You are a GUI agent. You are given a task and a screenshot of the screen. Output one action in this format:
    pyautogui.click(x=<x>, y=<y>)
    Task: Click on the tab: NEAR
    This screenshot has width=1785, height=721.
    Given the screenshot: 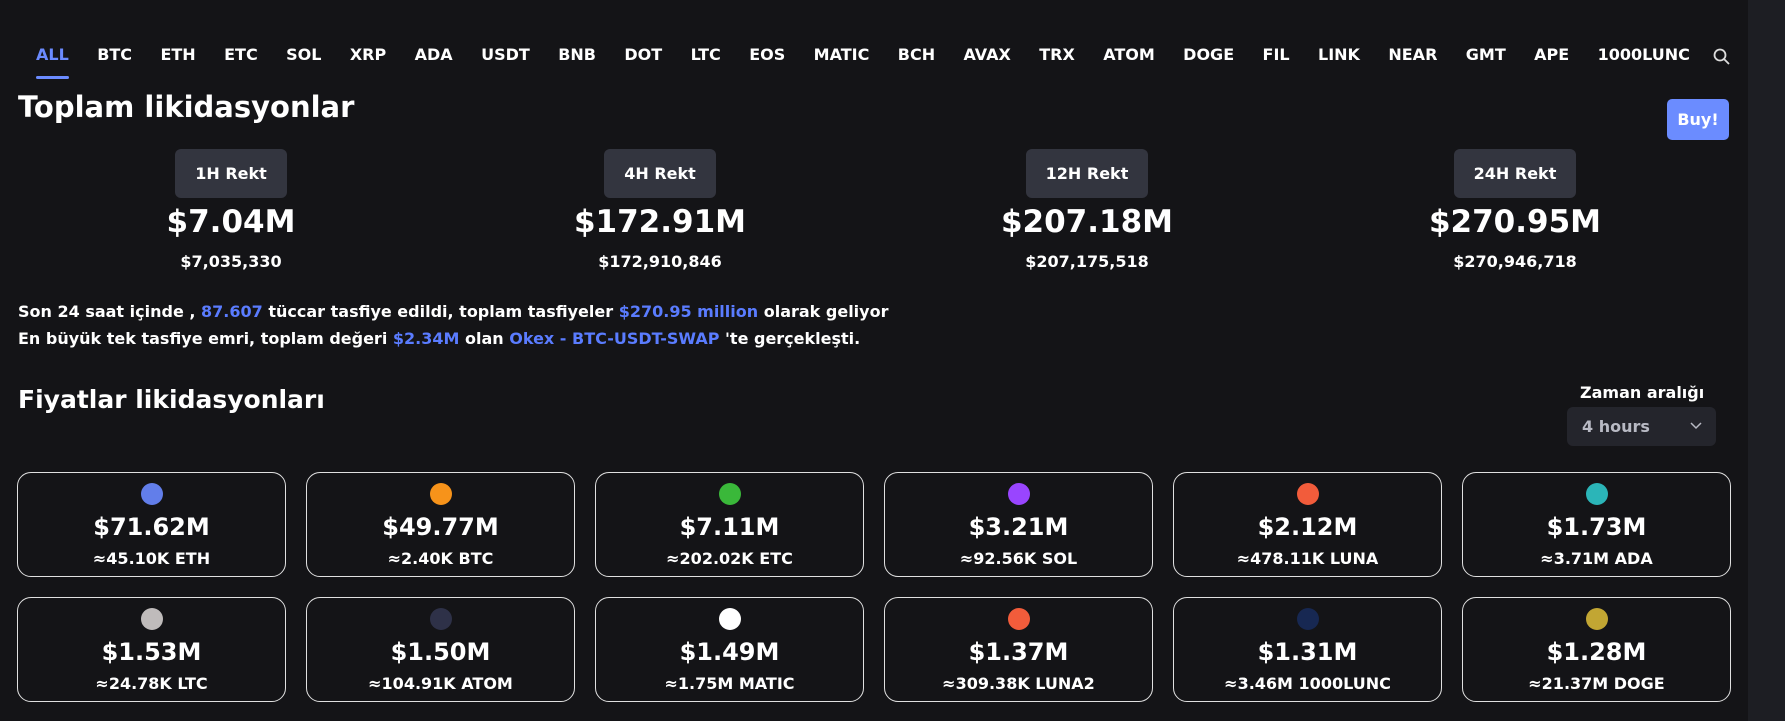 What is the action you would take?
    pyautogui.click(x=1413, y=54)
    